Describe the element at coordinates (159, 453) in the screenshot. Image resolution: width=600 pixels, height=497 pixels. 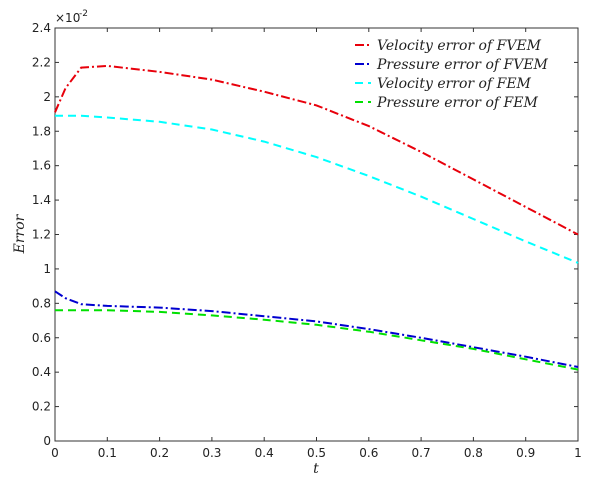
I see `x-tick-label: 0.2` at that location.